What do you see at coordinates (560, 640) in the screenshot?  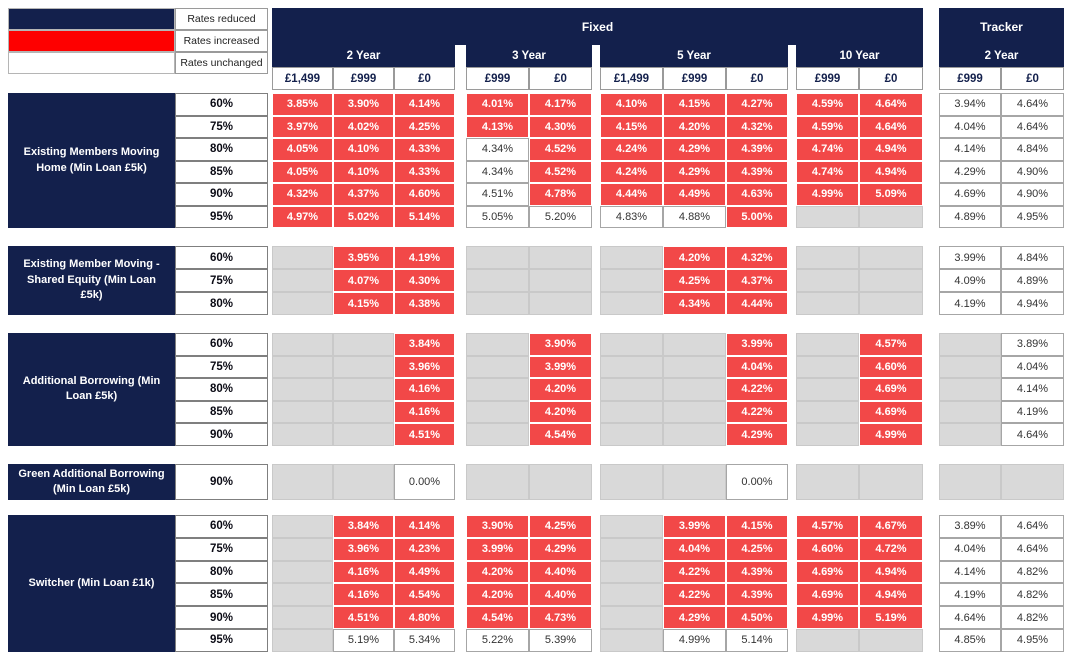 I see `rate-cell: 5.39%` at bounding box center [560, 640].